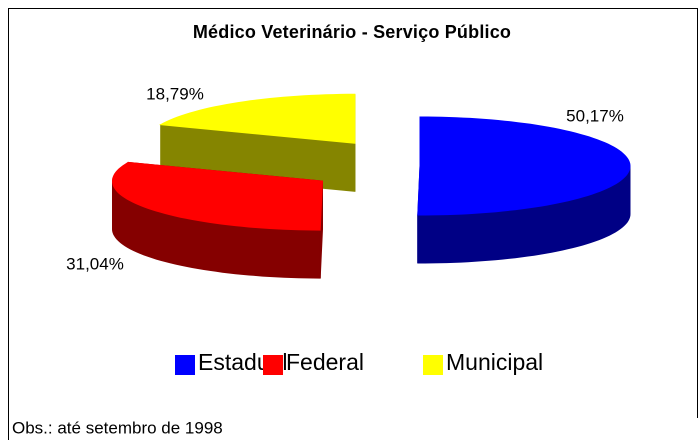  I want to click on legend-label: Federal, so click(325, 362).